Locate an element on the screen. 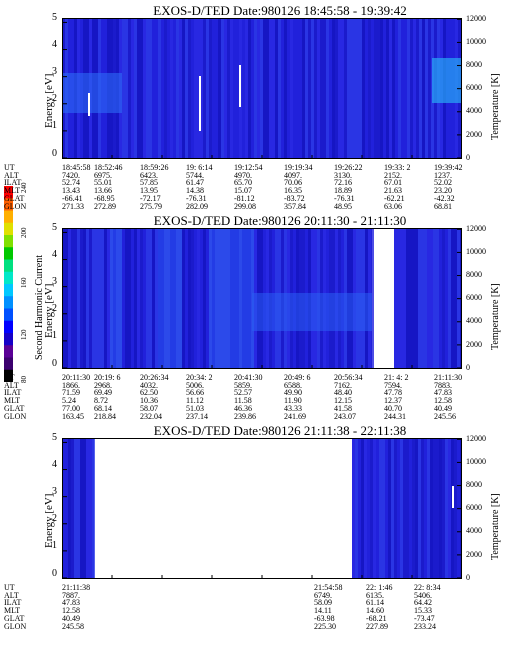  y-tick-label: 4 is located at coordinates (54, 465).